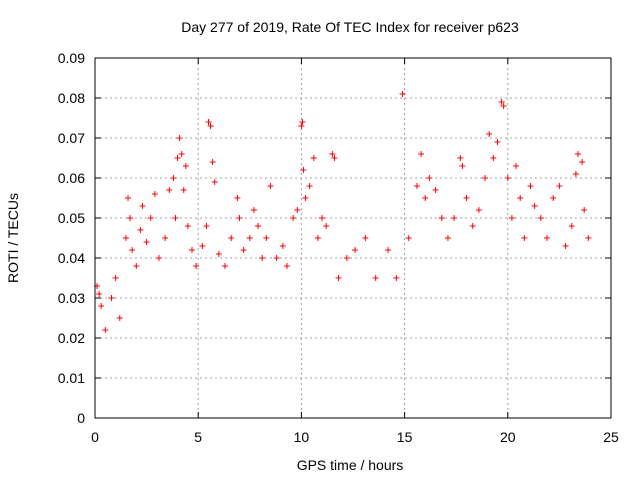 This screenshot has width=640, height=480. I want to click on y-tick-label: 0.09, so click(71, 58).